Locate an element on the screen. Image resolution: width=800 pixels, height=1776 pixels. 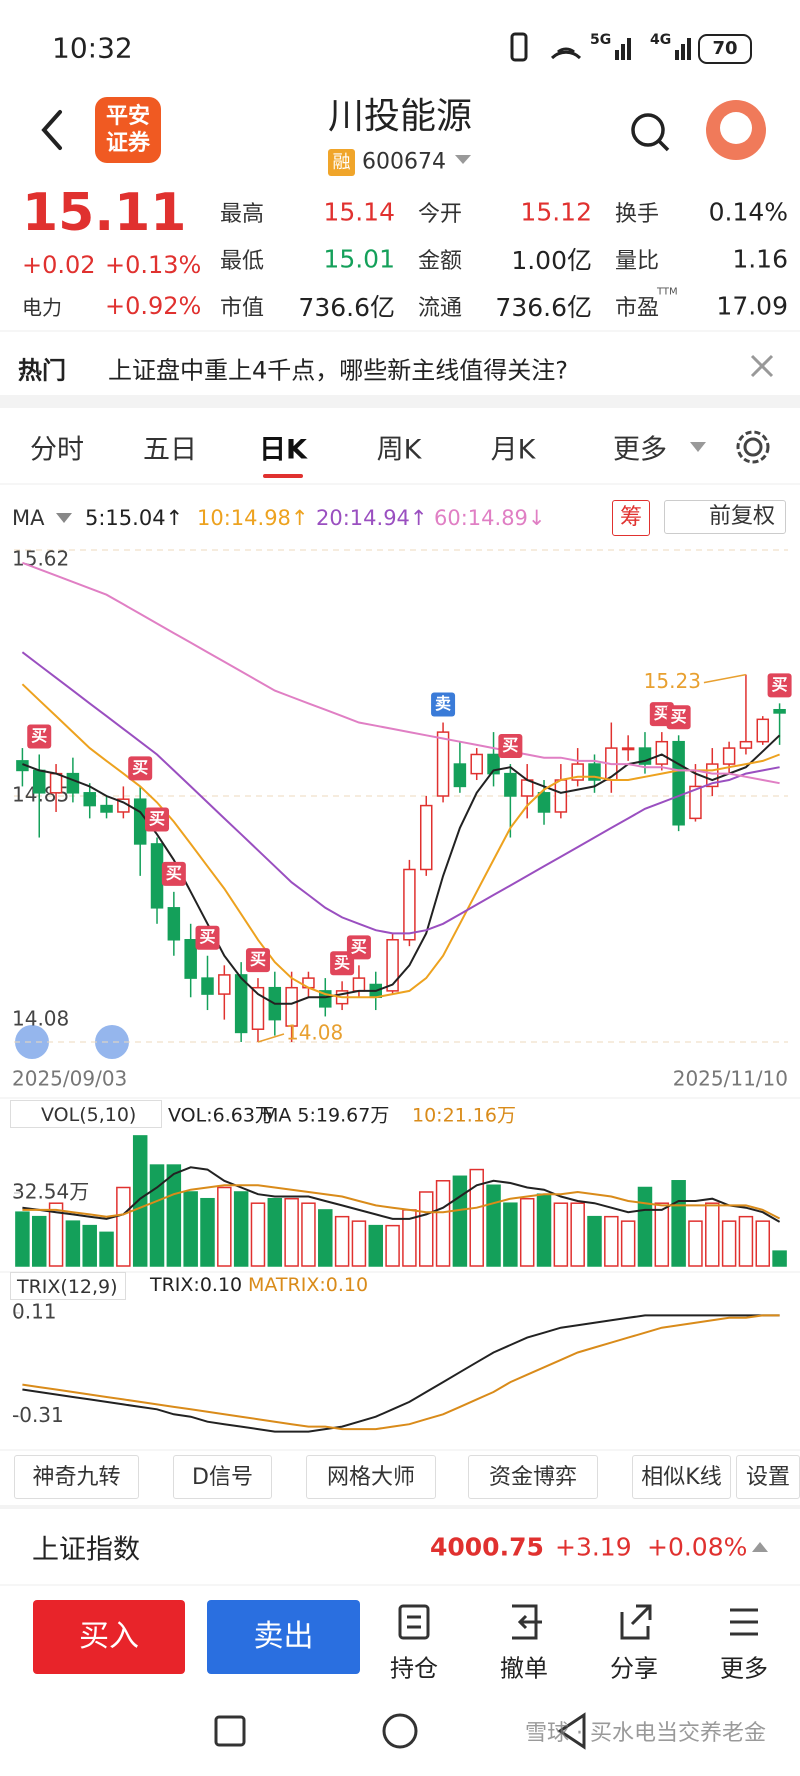
nav-home is located at coordinates (400, 1731).